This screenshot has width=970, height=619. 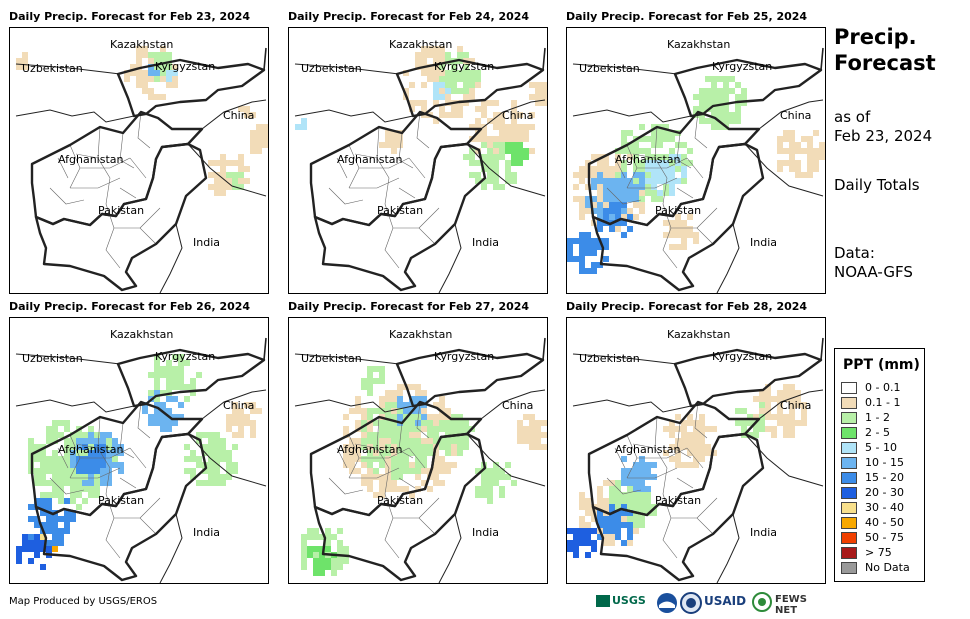 What do you see at coordinates (852, 117) in the screenshot?
I see `as-of-label: as of` at bounding box center [852, 117].